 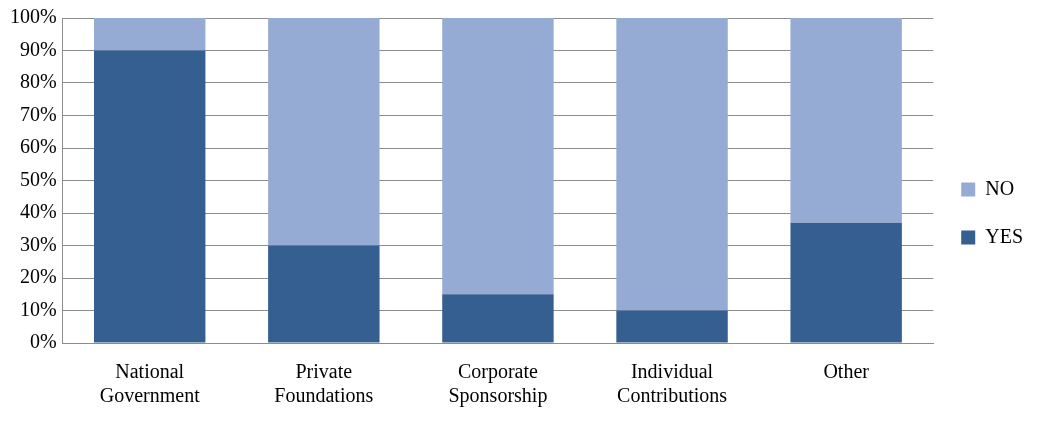 What do you see at coordinates (38, 243) in the screenshot?
I see `y-tick-label: 30%` at bounding box center [38, 243].